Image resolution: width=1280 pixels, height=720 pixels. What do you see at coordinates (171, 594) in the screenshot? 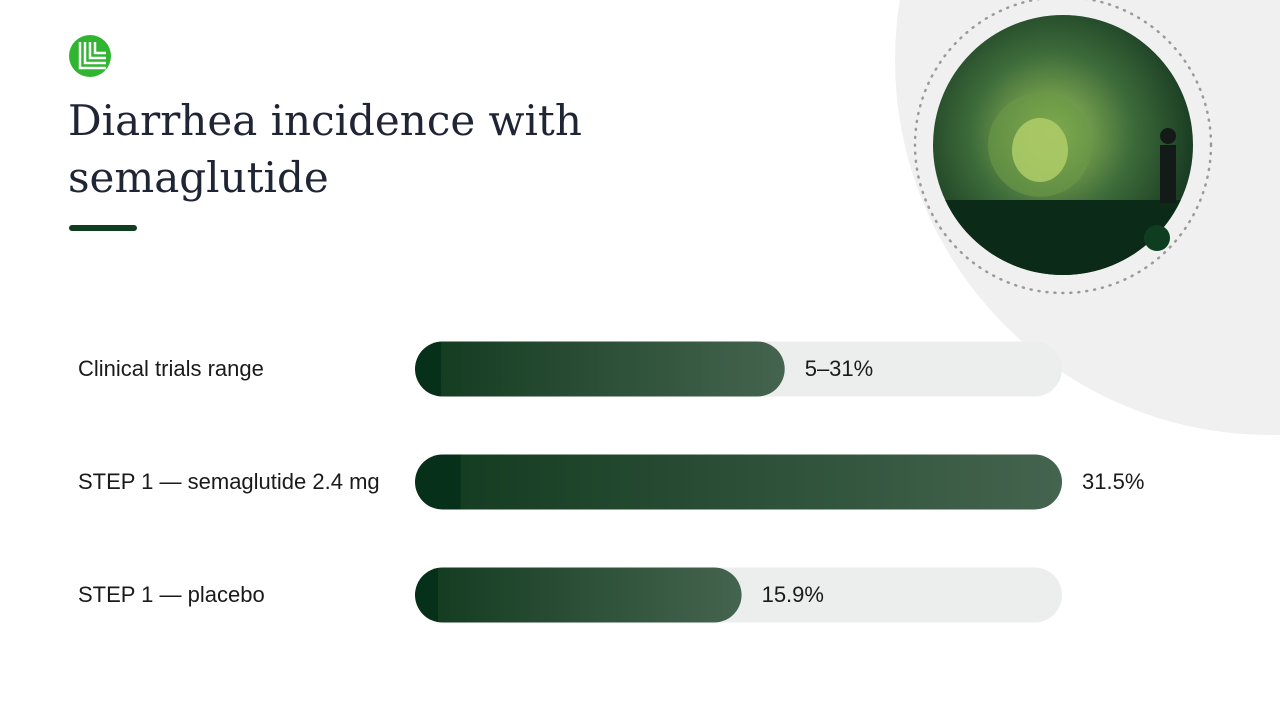
I see `category-label: STEP 1 — placebo` at bounding box center [171, 594].